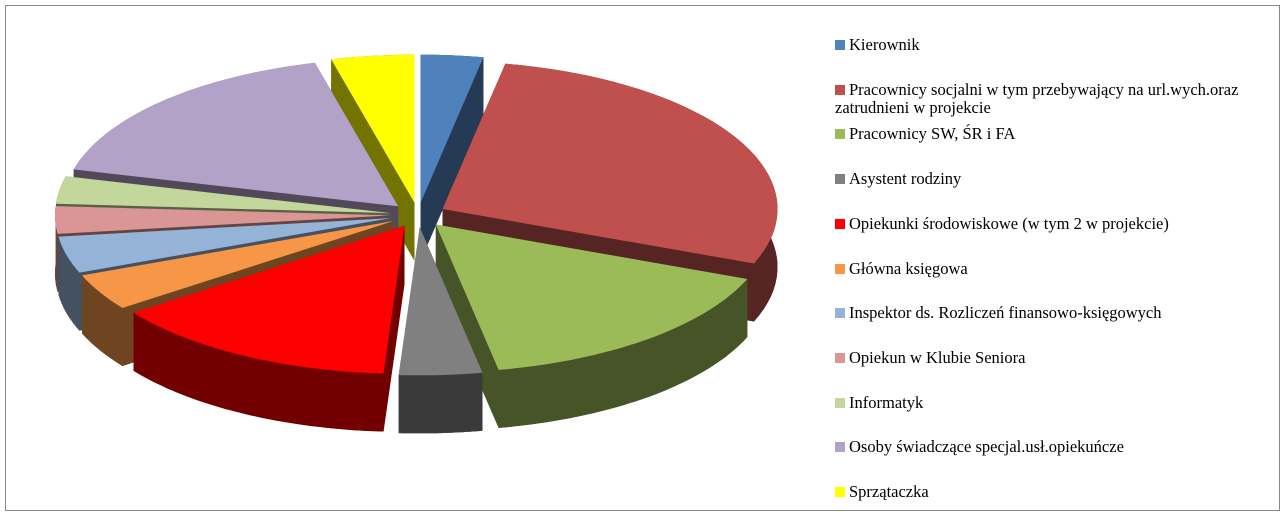 Image resolution: width=1287 pixels, height=518 pixels. I want to click on legend-label: Główna księgowa, so click(908, 268).